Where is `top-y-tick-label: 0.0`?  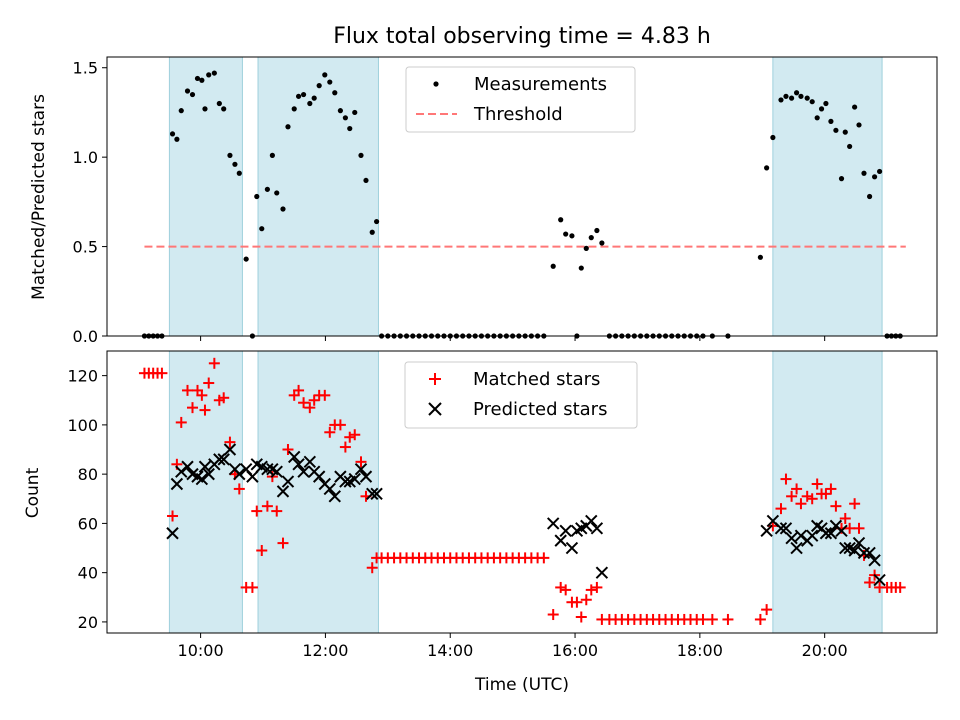
top-y-tick-label: 0.0 is located at coordinates (85, 336).